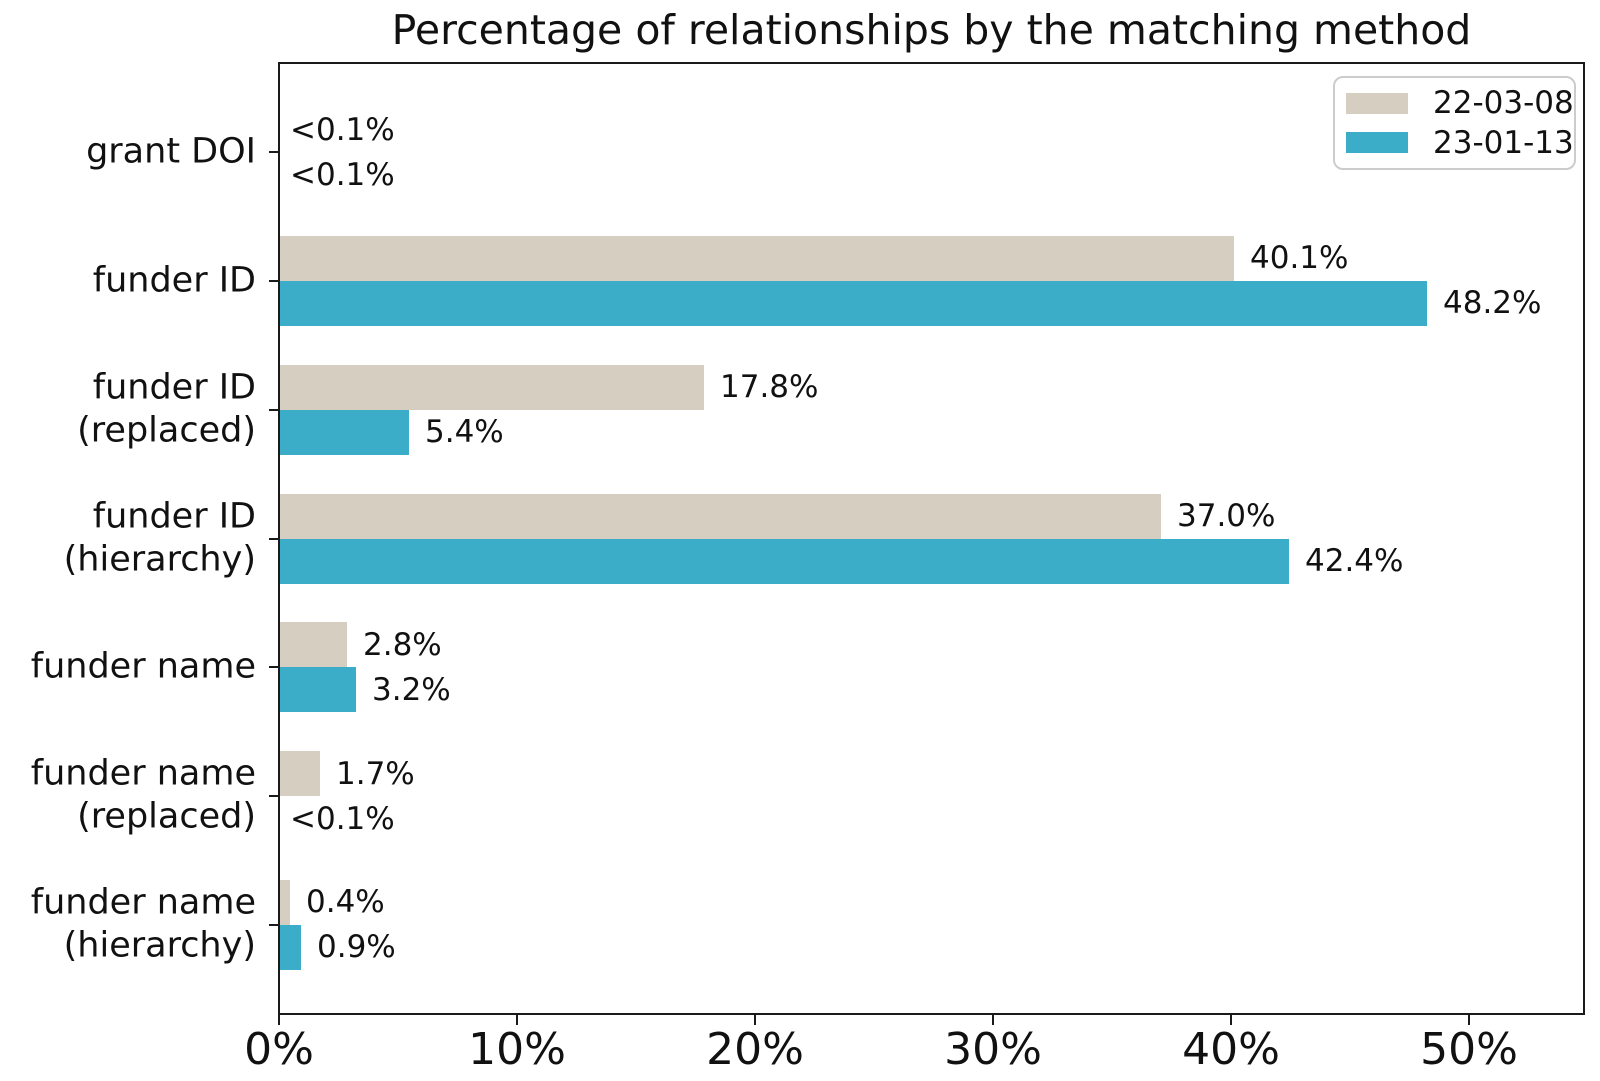 Image resolution: width=1600 pixels, height=1081 pixels. Describe the element at coordinates (159, 538) in the screenshot. I see `y-tick-label: funder ID (hierarchy)` at that location.